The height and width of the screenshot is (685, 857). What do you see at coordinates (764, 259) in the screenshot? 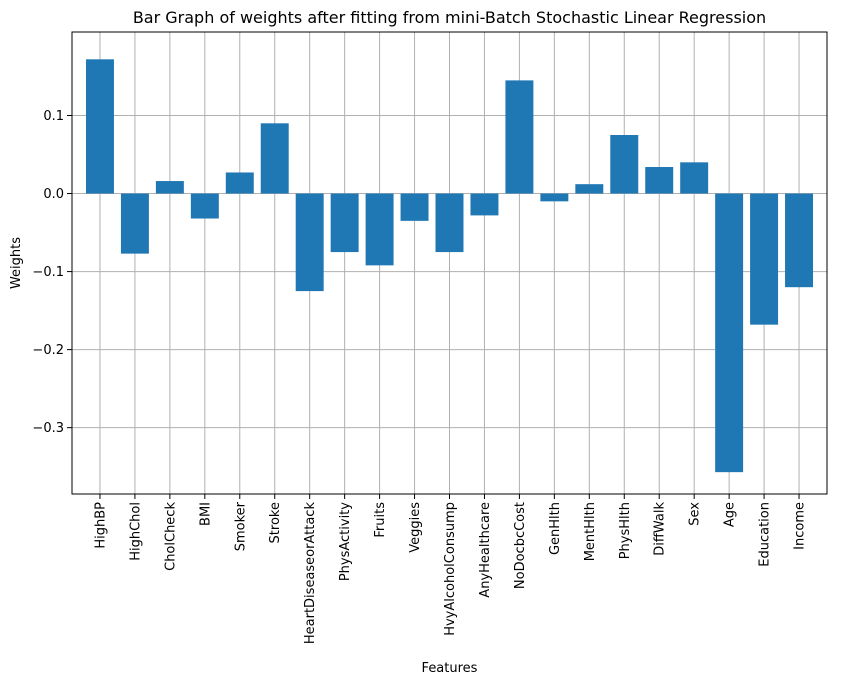
I see `bar-education` at bounding box center [764, 259].